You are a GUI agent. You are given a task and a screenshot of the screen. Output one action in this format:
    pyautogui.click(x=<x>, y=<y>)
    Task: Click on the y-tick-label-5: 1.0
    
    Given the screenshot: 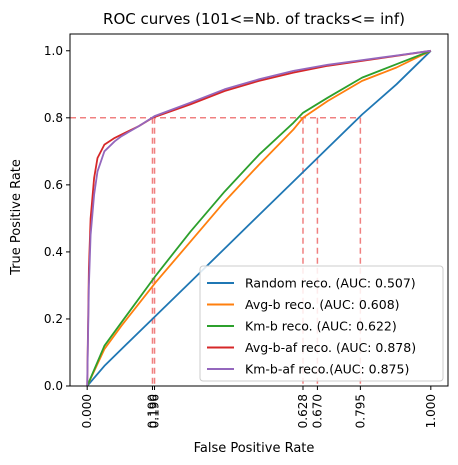 What is the action you would take?
    pyautogui.click(x=53, y=51)
    